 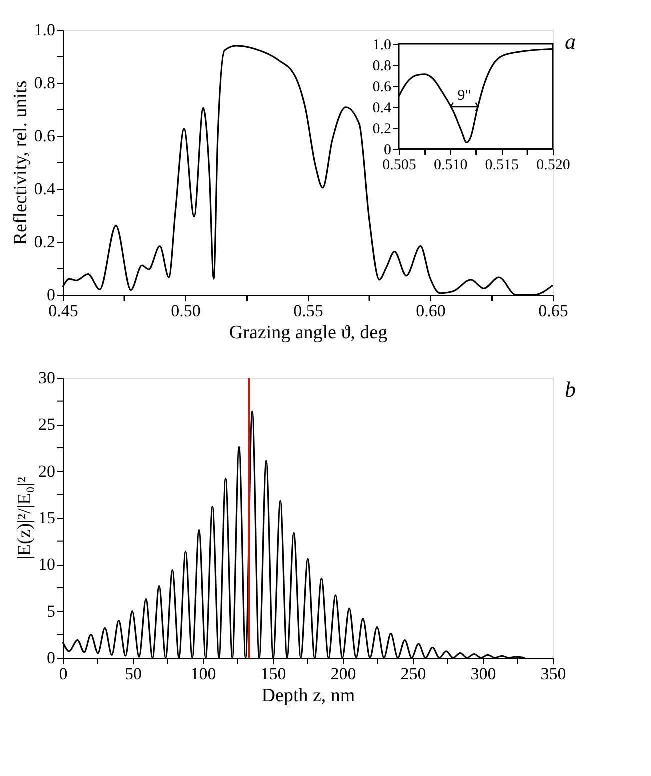 I want to click on y-tick-label: 20, so click(x=47, y=471).